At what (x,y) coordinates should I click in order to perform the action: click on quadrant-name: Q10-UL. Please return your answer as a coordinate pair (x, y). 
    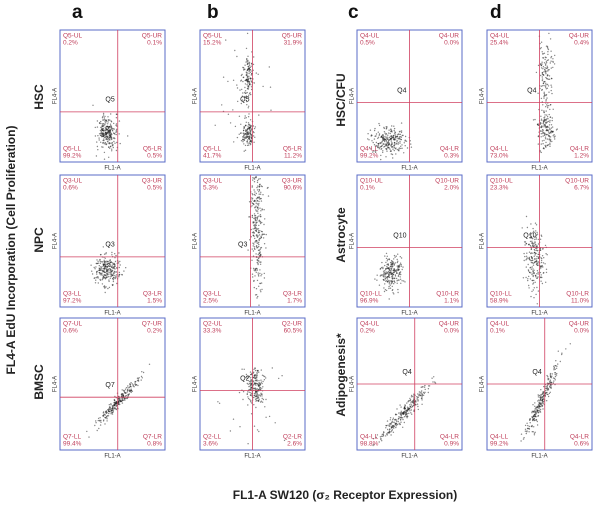
    Looking at the image, I should click on (501, 181).